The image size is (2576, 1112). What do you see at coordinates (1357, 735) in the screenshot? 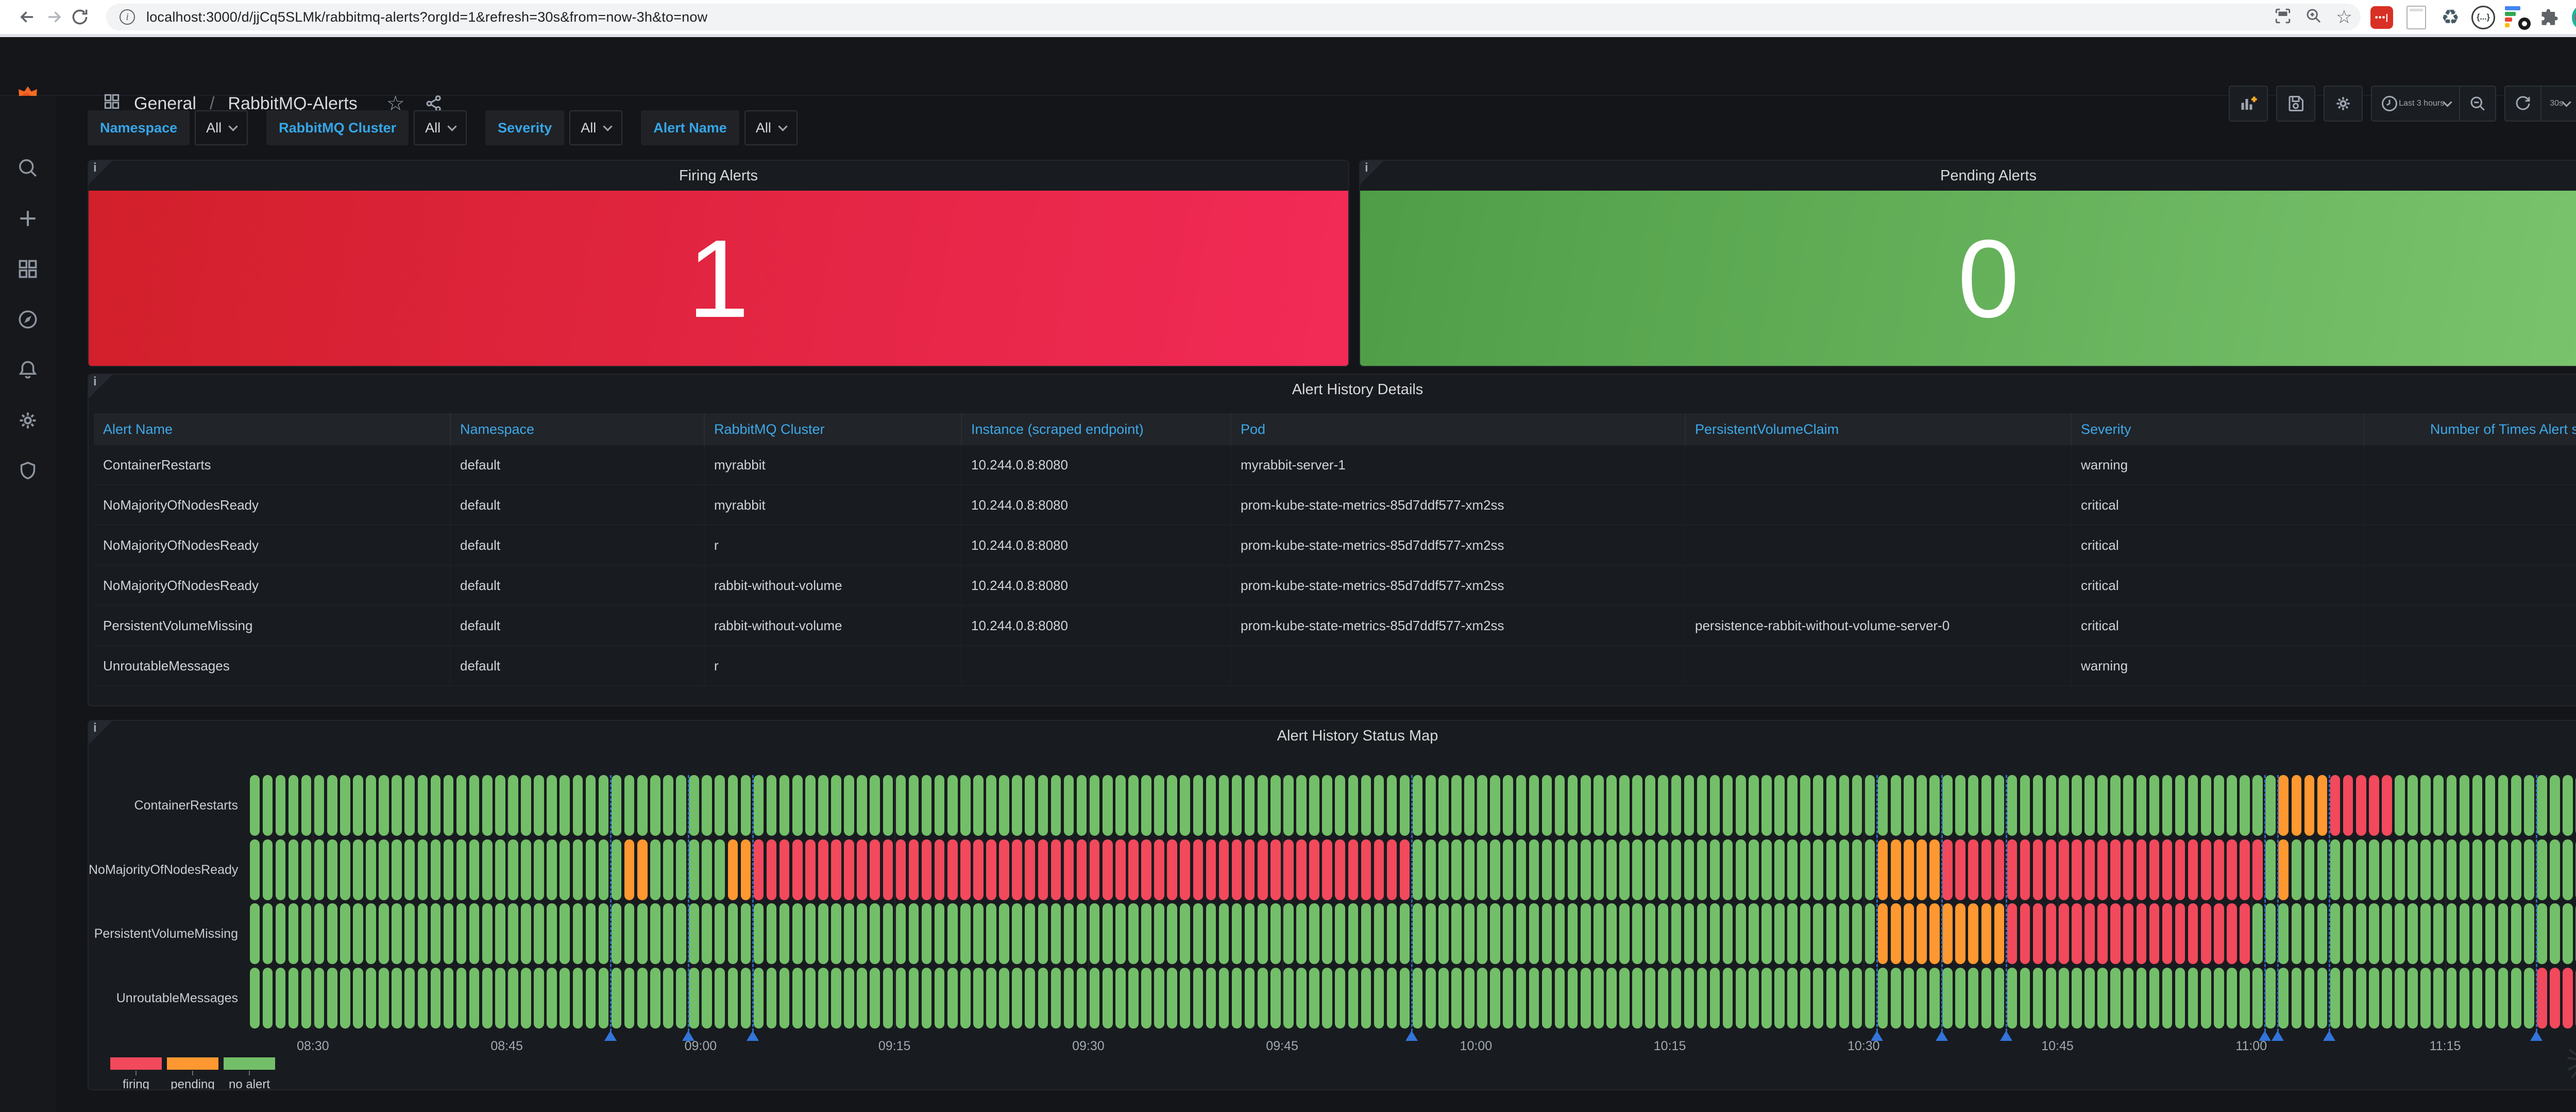
I see `panel-title-statusmap: Alert History Status Map` at bounding box center [1357, 735].